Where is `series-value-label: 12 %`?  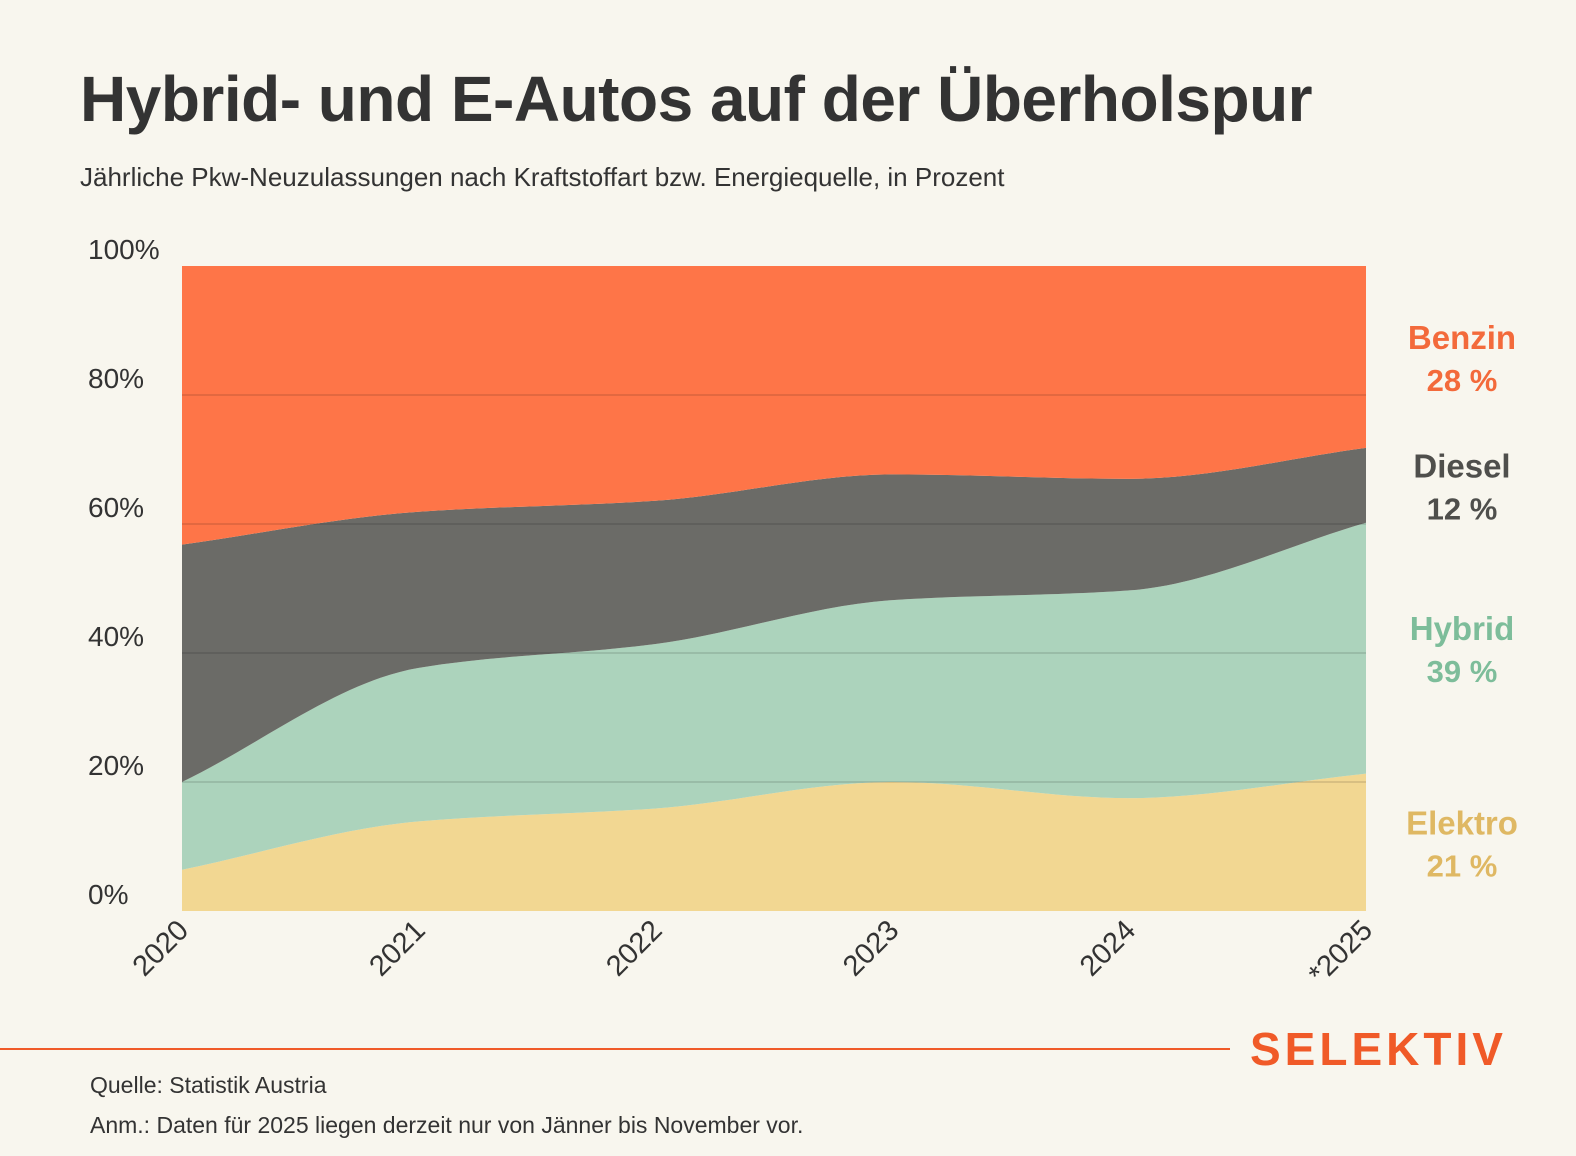 series-value-label: 12 % is located at coordinates (1462, 508).